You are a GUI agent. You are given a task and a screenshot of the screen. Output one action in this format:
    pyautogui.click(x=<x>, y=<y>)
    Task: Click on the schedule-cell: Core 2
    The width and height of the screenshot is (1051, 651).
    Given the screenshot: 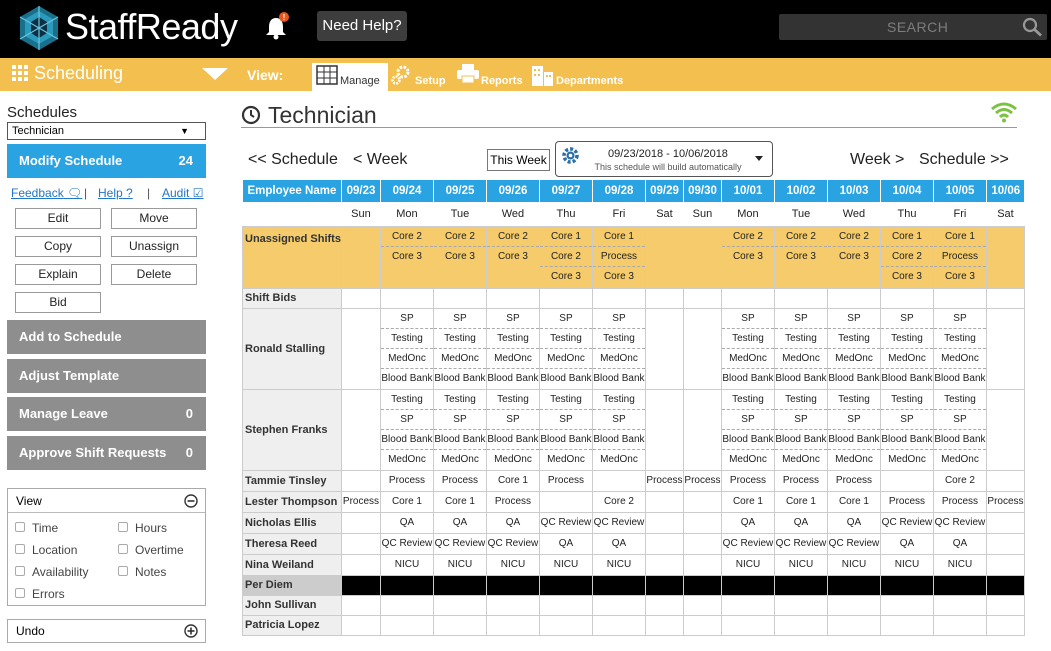 What is the action you would take?
    pyautogui.click(x=959, y=480)
    